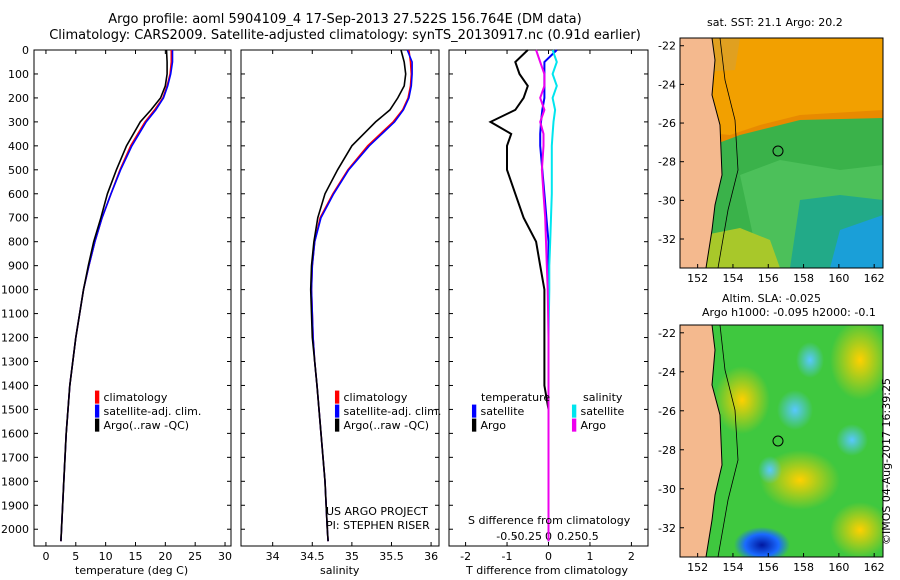 The width and height of the screenshot is (900, 580). I want to click on y-tick-label: 600, so click(18, 194).